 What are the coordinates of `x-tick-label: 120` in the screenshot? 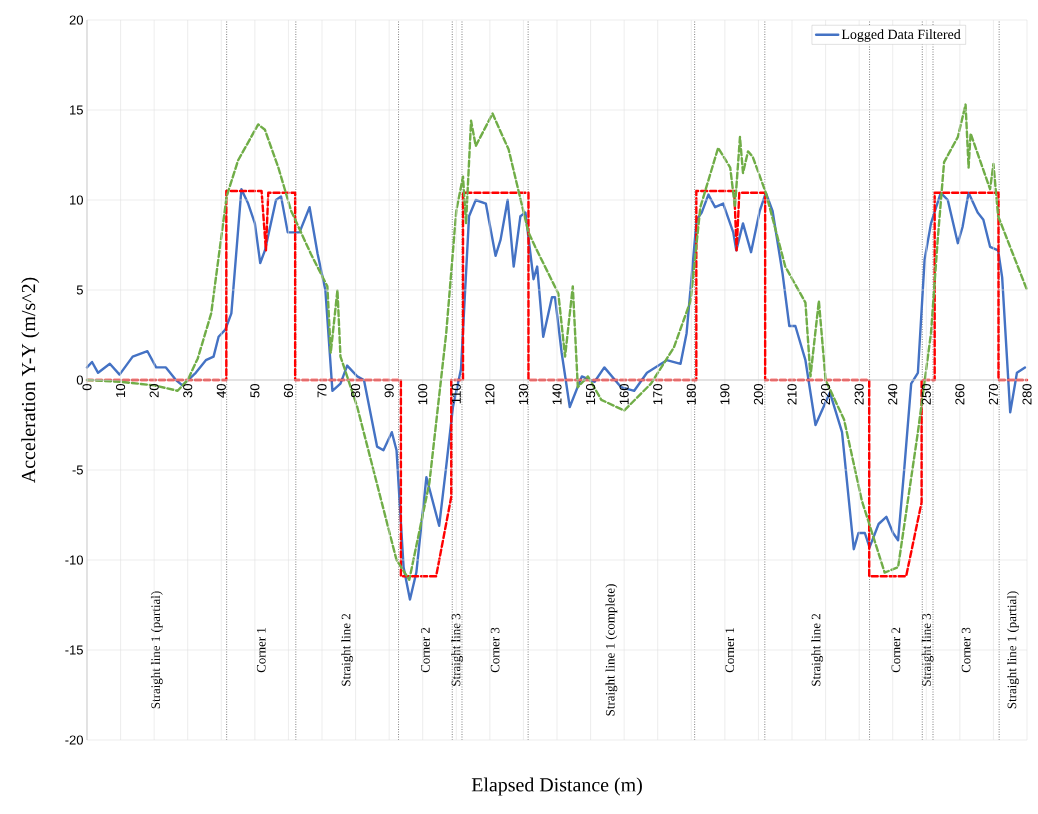 It's located at (490, 394).